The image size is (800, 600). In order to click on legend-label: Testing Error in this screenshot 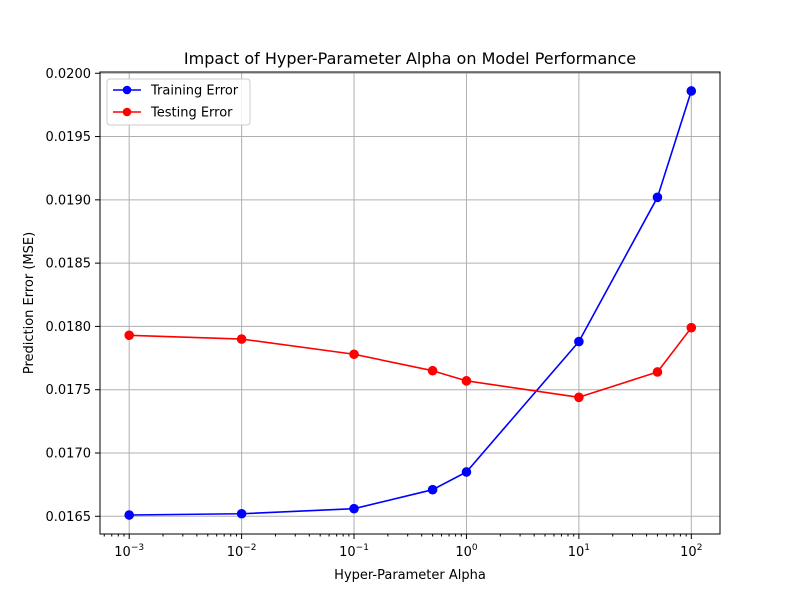, I will do `click(191, 113)`.